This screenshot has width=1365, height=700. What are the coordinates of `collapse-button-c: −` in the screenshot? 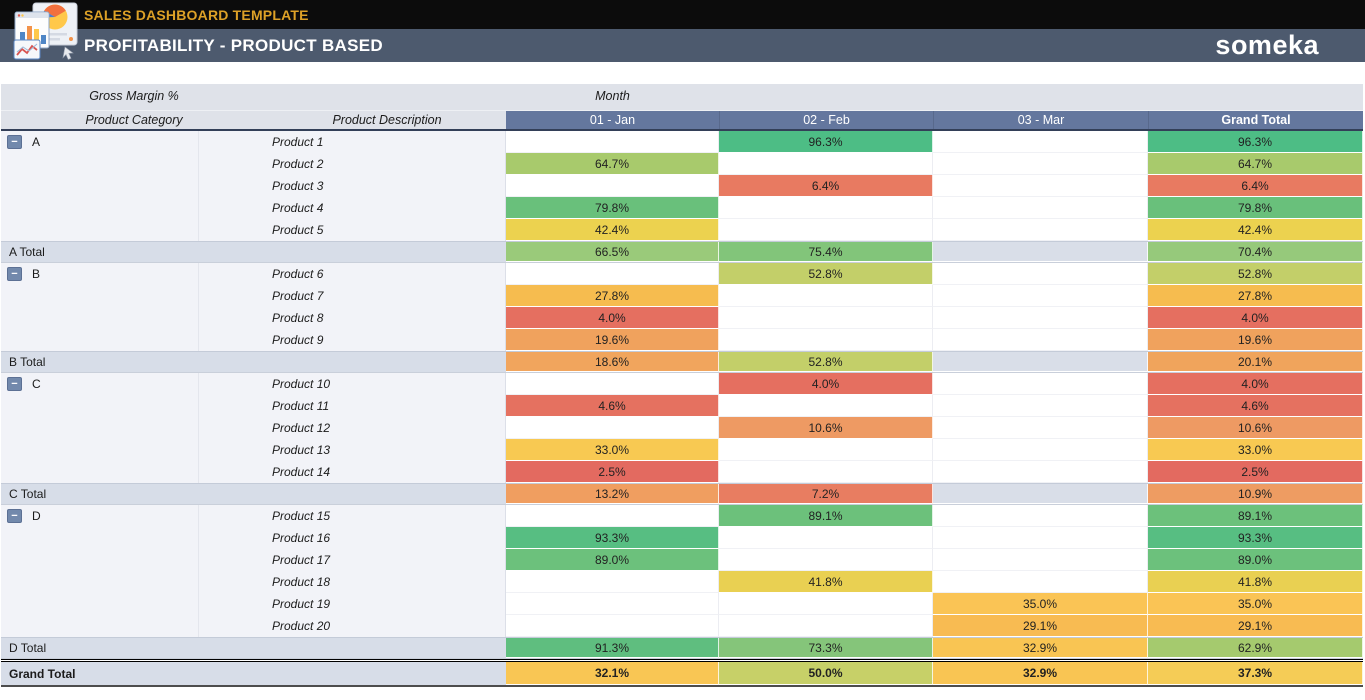 It's located at (14, 384).